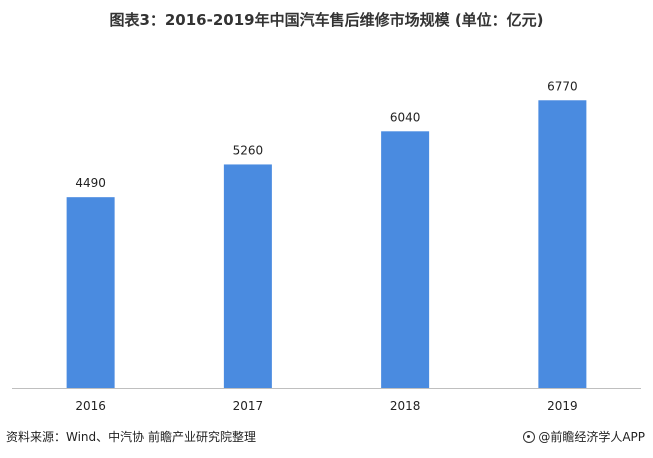 Image resolution: width=653 pixels, height=458 pixels. What do you see at coordinates (529, 436) in the screenshot?
I see `brand-logo-icon` at bounding box center [529, 436].